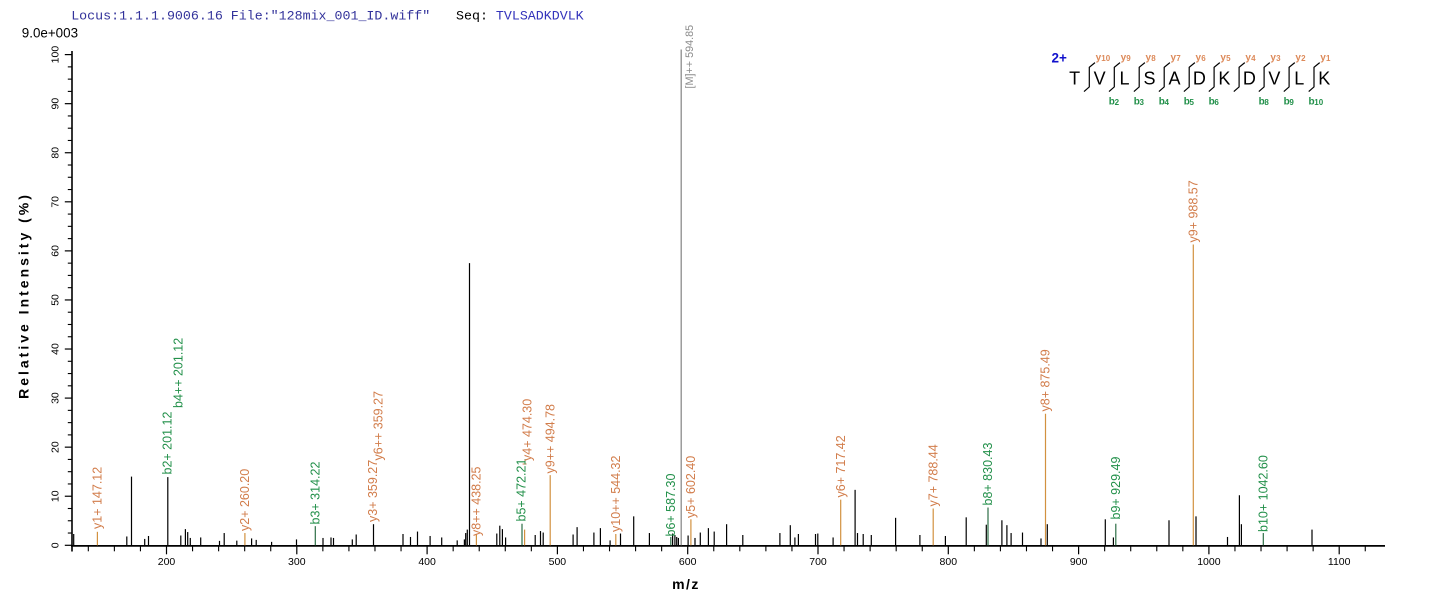 The height and width of the screenshot is (605, 1436). Describe the element at coordinates (1194, 211) in the screenshot. I see `svg-text: y9+ 988.57` at that location.